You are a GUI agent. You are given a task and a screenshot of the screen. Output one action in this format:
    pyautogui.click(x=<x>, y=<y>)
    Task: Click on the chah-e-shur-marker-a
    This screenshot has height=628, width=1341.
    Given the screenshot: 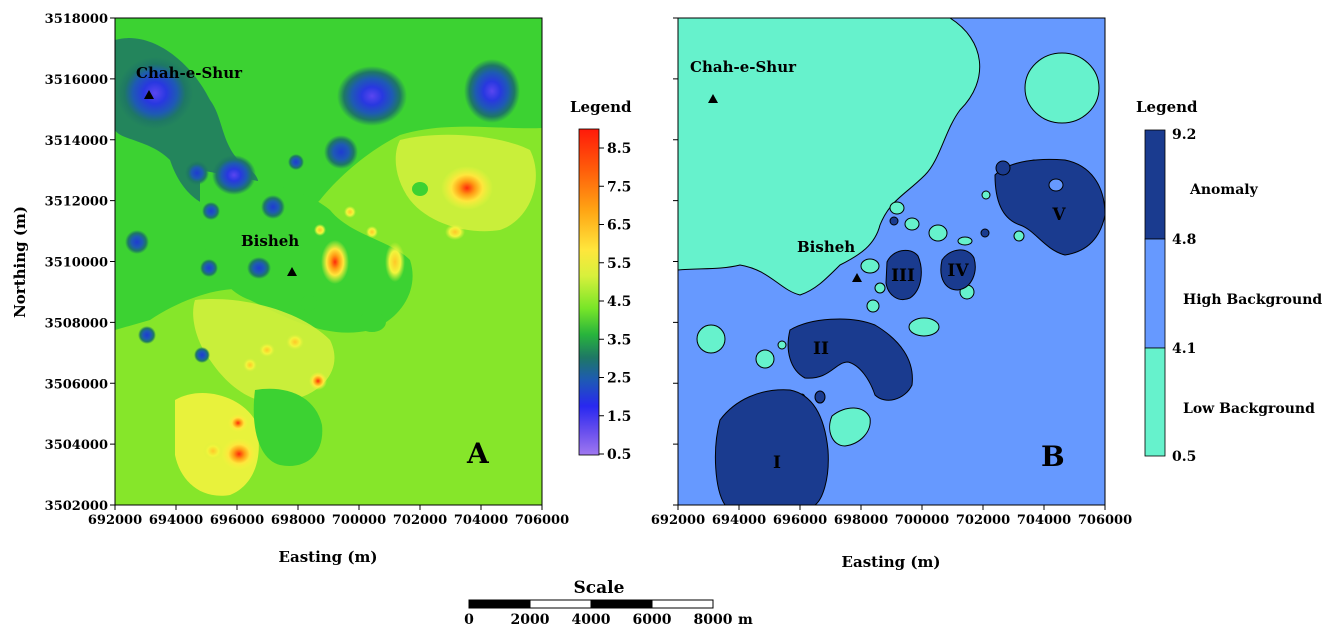 What is the action you would take?
    pyautogui.click(x=149, y=94)
    